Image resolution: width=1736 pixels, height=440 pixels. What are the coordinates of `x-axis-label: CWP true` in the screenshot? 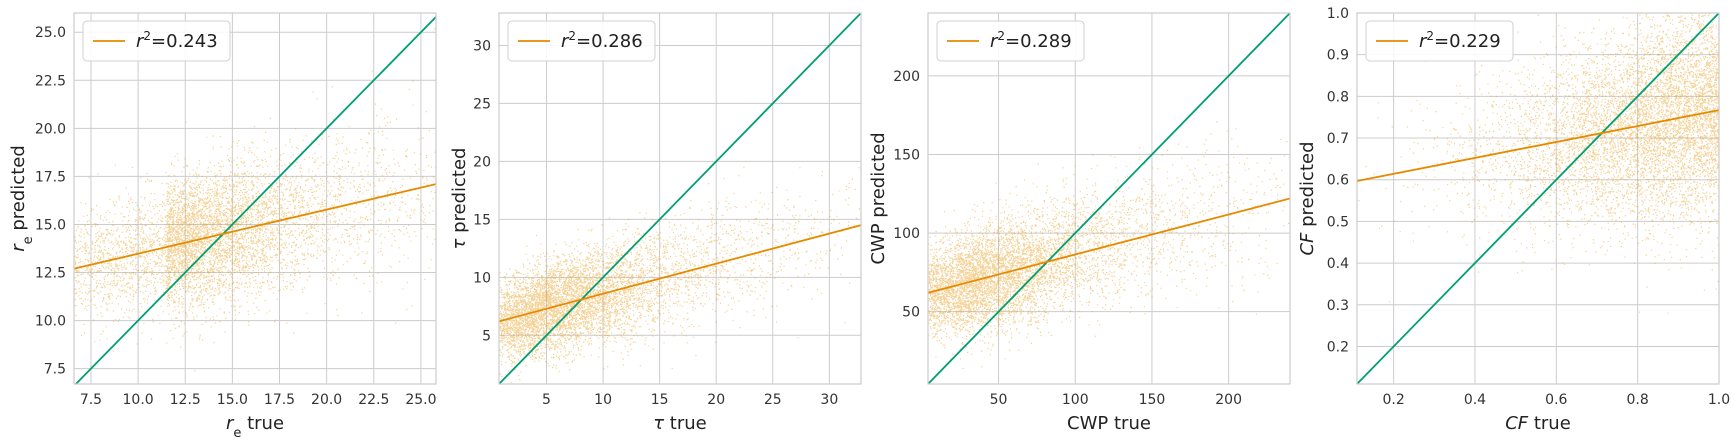 It's located at (1109, 423).